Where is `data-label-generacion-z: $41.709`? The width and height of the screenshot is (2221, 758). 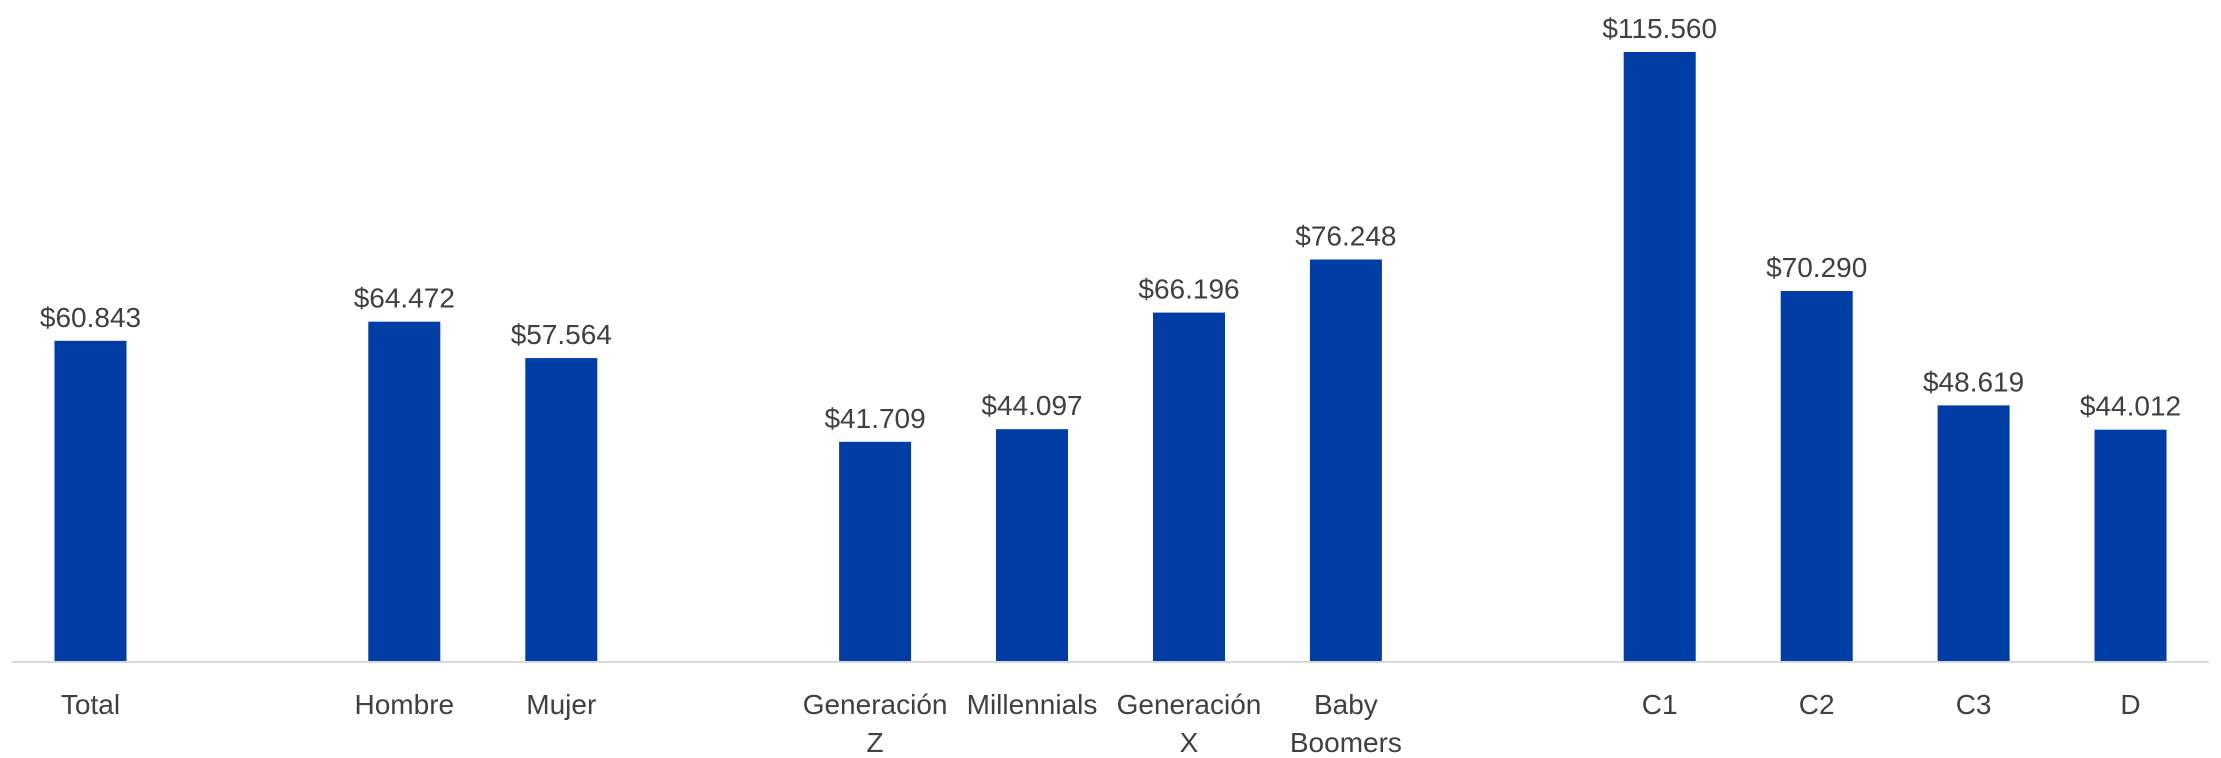
data-label-generacion-z: $41.709 is located at coordinates (874, 418).